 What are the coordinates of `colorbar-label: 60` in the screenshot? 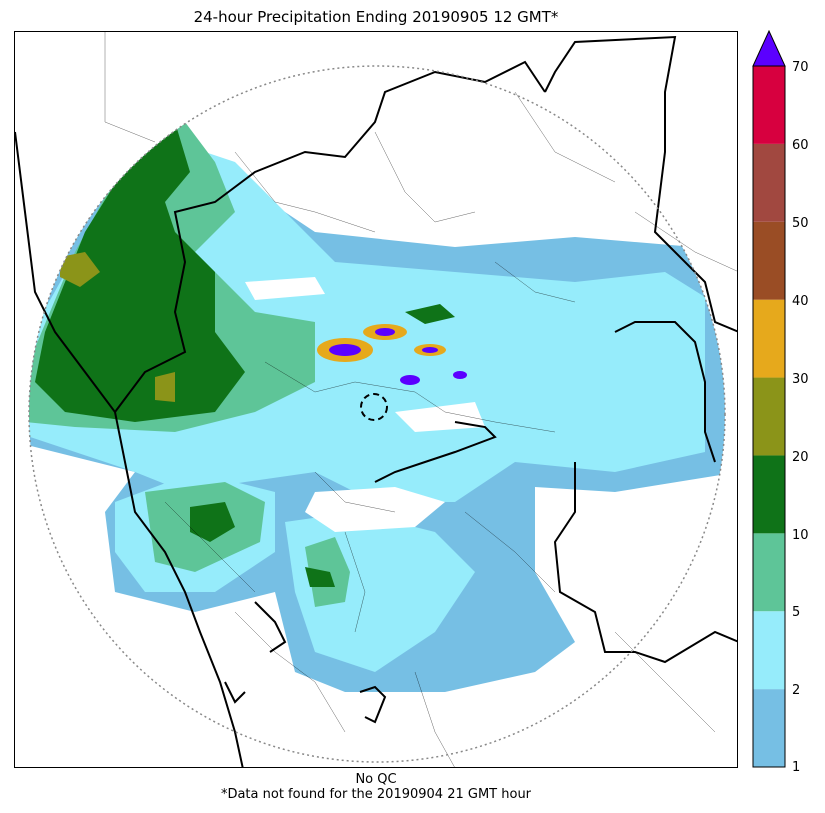 It's located at (800, 145).